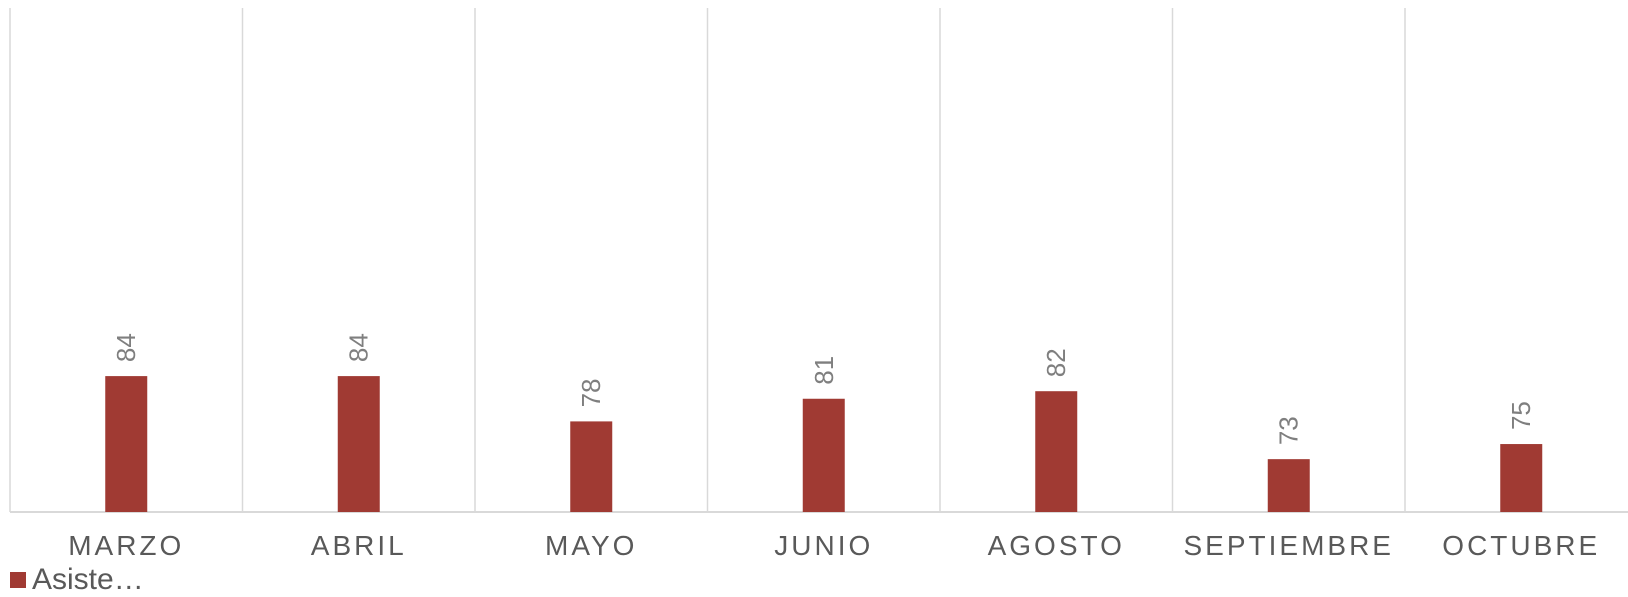 This screenshot has width=1628, height=597. I want to click on data-label-septiembre: 73, so click(1289, 430).